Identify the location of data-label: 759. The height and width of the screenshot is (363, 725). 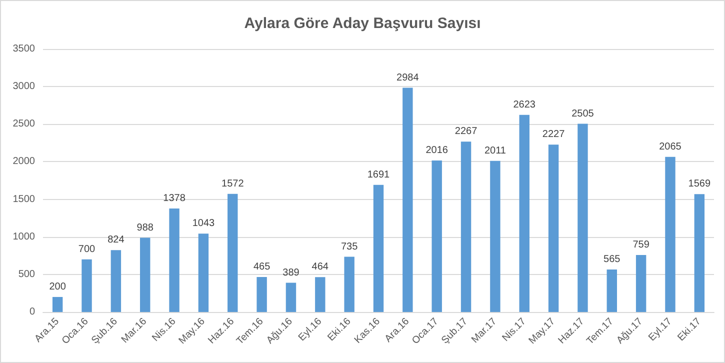
(641, 244).